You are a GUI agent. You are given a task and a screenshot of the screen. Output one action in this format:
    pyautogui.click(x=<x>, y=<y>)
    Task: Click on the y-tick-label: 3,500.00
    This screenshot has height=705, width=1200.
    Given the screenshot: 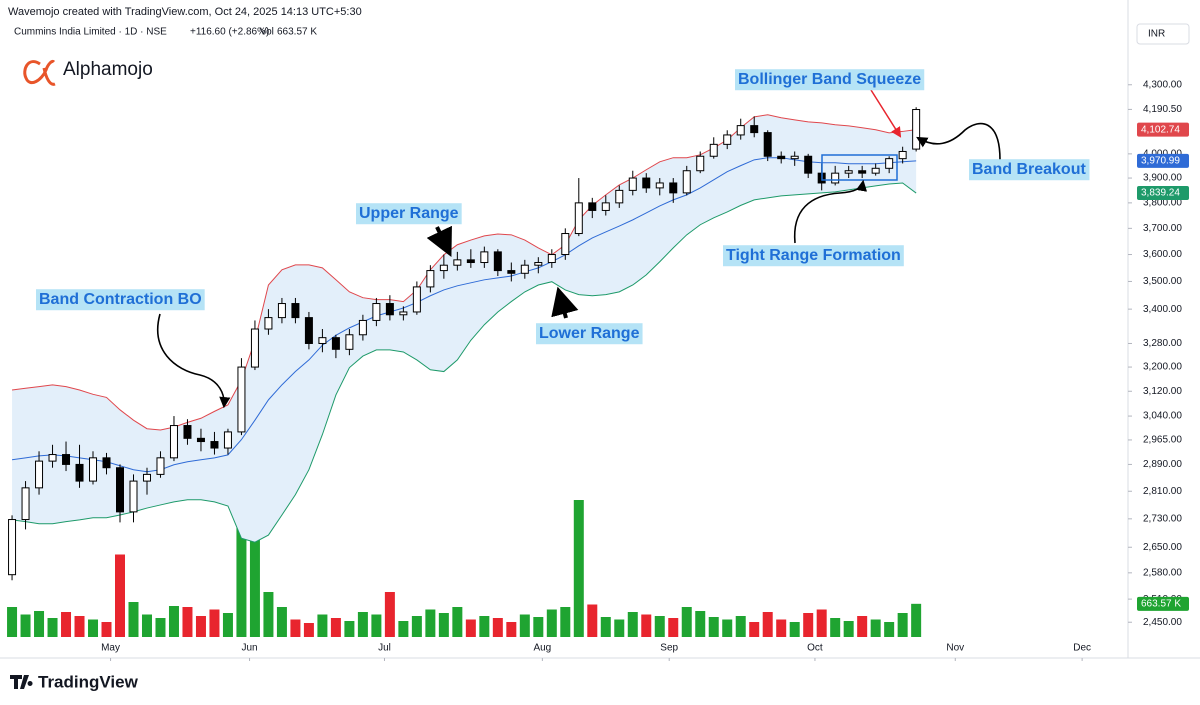 What is the action you would take?
    pyautogui.click(x=1162, y=281)
    